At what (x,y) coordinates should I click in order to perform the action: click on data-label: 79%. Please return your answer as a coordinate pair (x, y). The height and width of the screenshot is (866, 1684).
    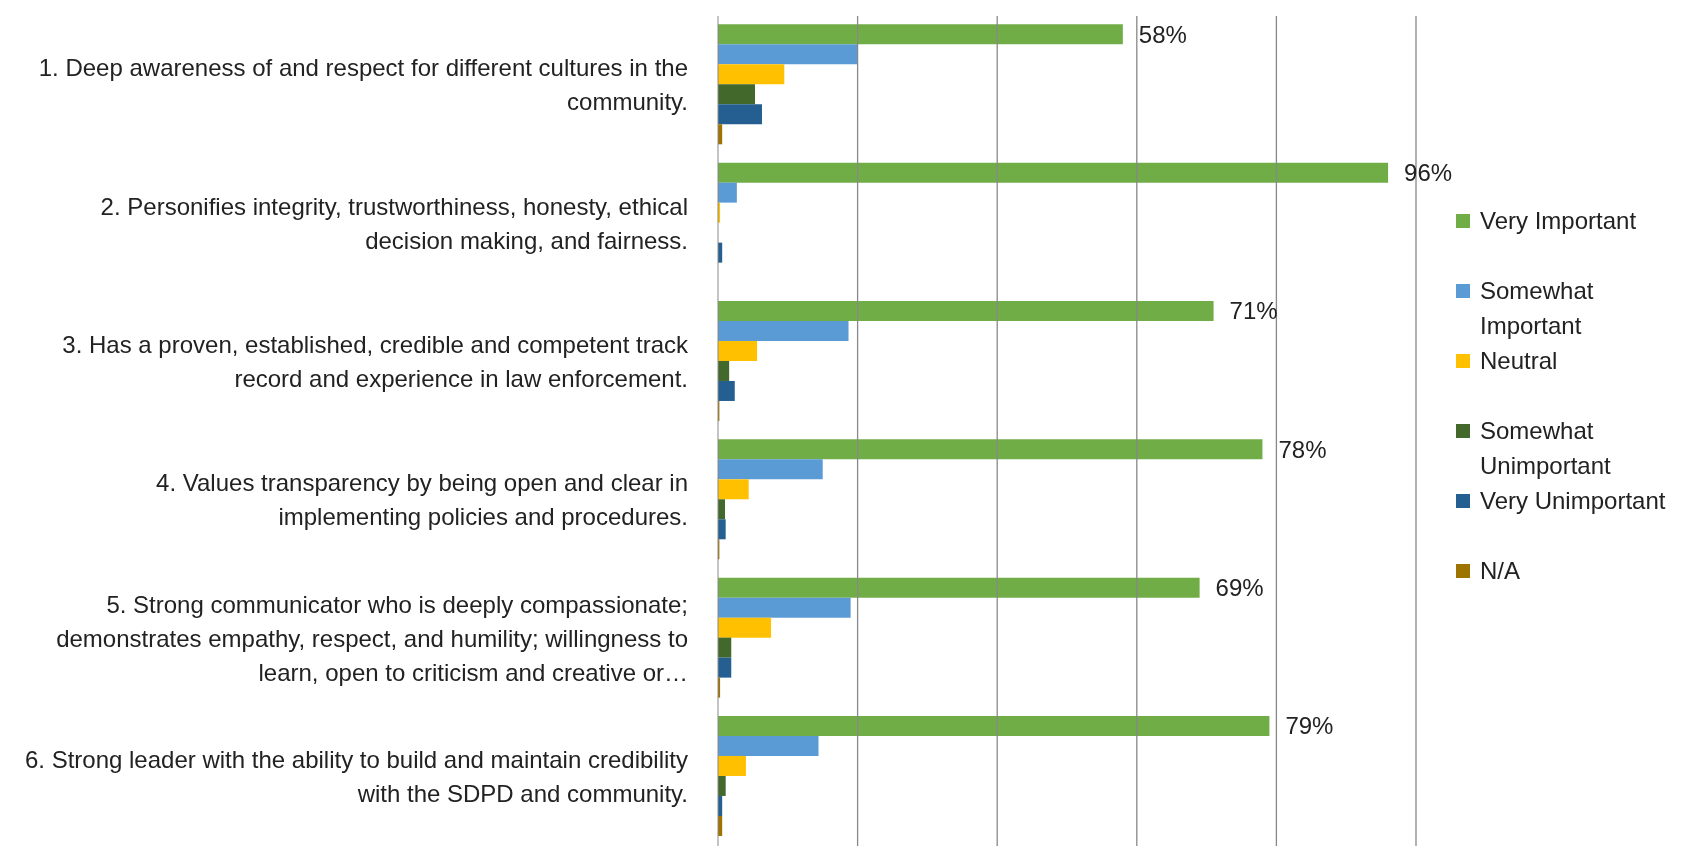
    Looking at the image, I should click on (1309, 726).